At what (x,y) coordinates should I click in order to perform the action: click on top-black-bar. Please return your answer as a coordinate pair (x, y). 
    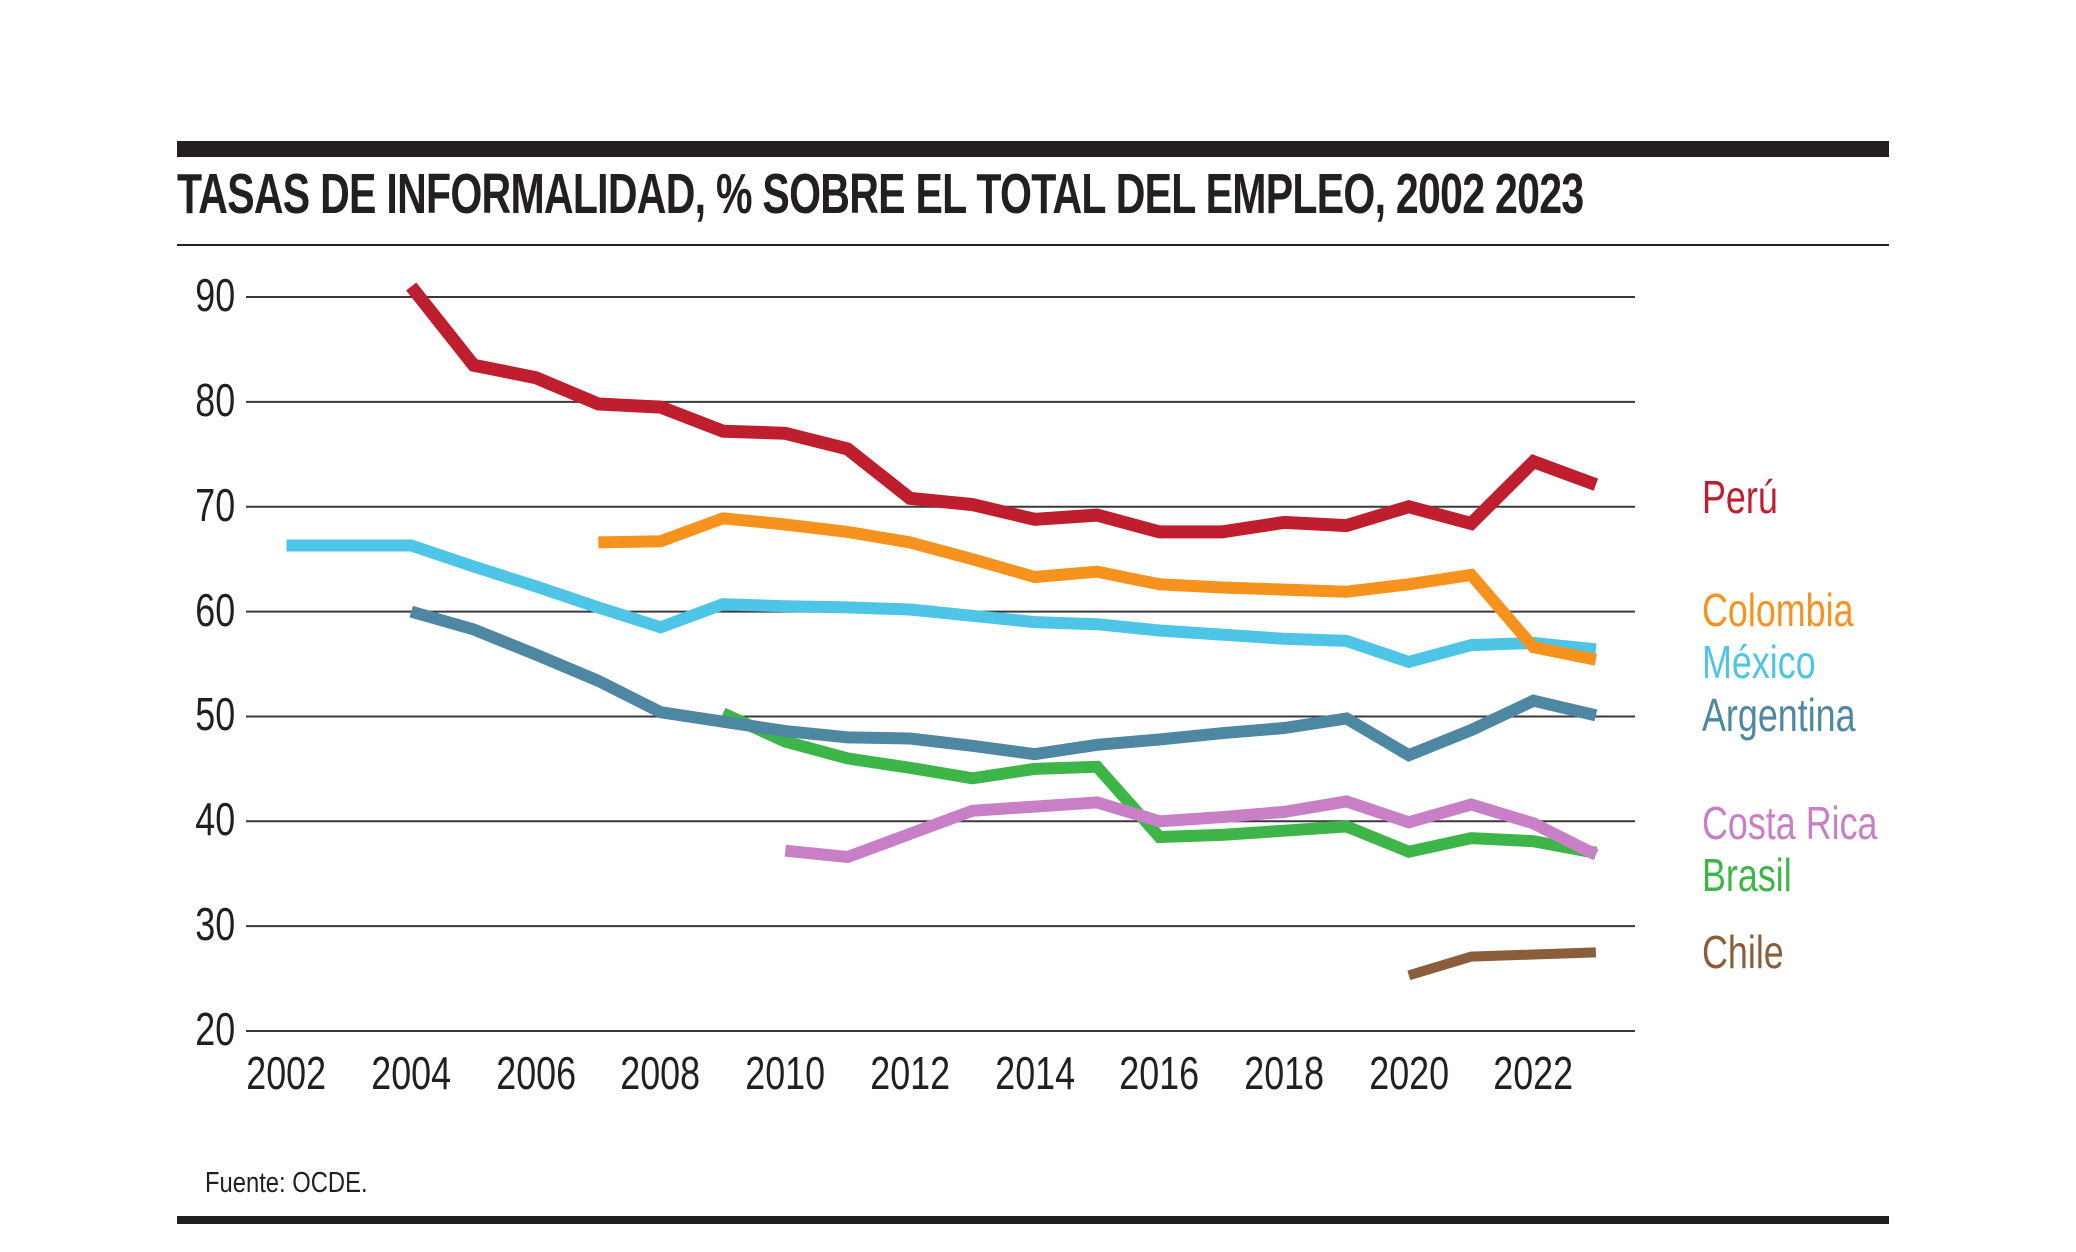
    Looking at the image, I should click on (1033, 149).